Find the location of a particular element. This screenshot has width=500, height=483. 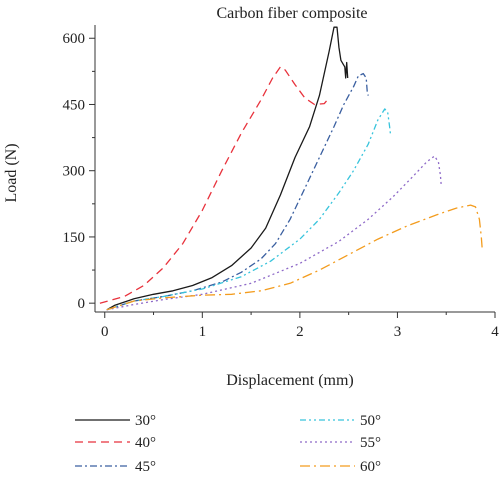

x-tick-label: 0 is located at coordinates (105, 332).